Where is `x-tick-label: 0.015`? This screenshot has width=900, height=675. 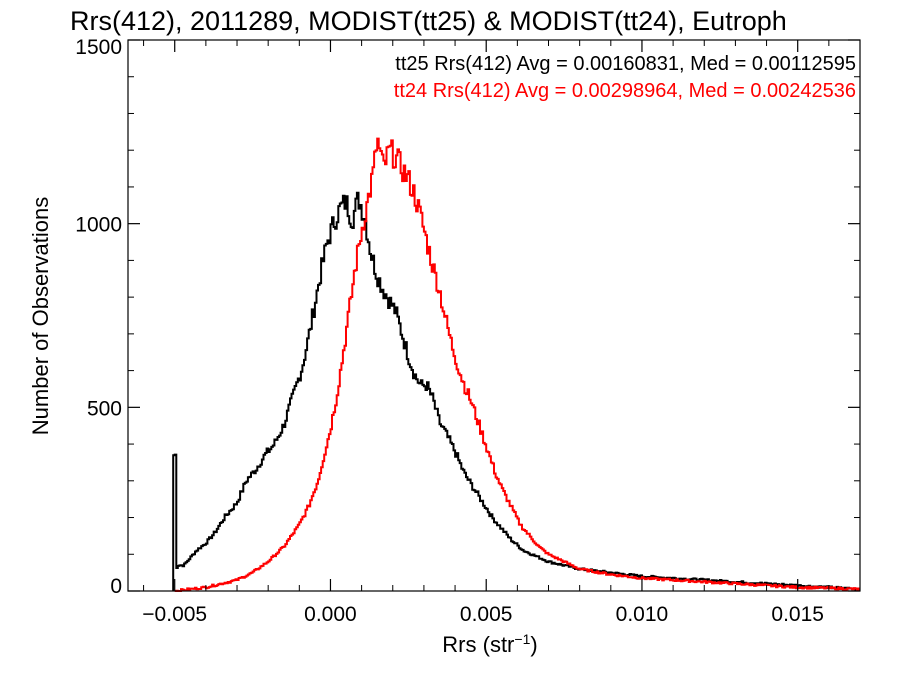 x-tick-label: 0.015 is located at coordinates (797, 614).